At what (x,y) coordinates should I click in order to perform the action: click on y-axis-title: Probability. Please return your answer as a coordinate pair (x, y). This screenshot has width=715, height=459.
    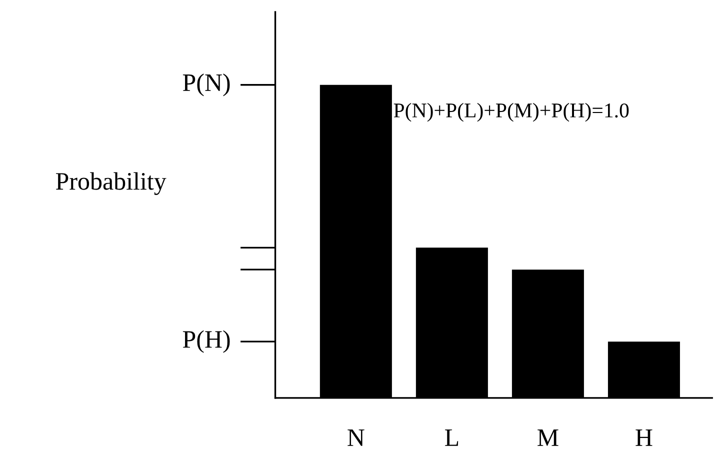
    Looking at the image, I should click on (111, 183).